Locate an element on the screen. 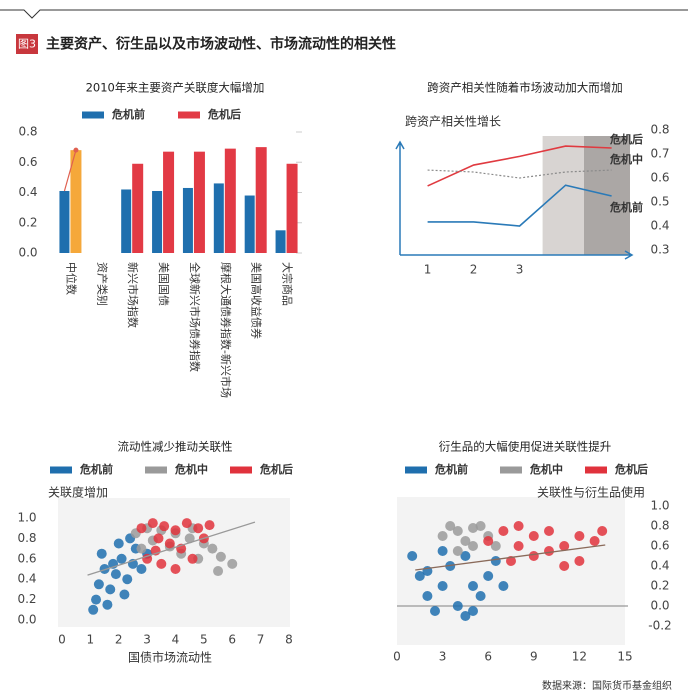 The image size is (688, 698). badge: 图3 is located at coordinates (27, 44).